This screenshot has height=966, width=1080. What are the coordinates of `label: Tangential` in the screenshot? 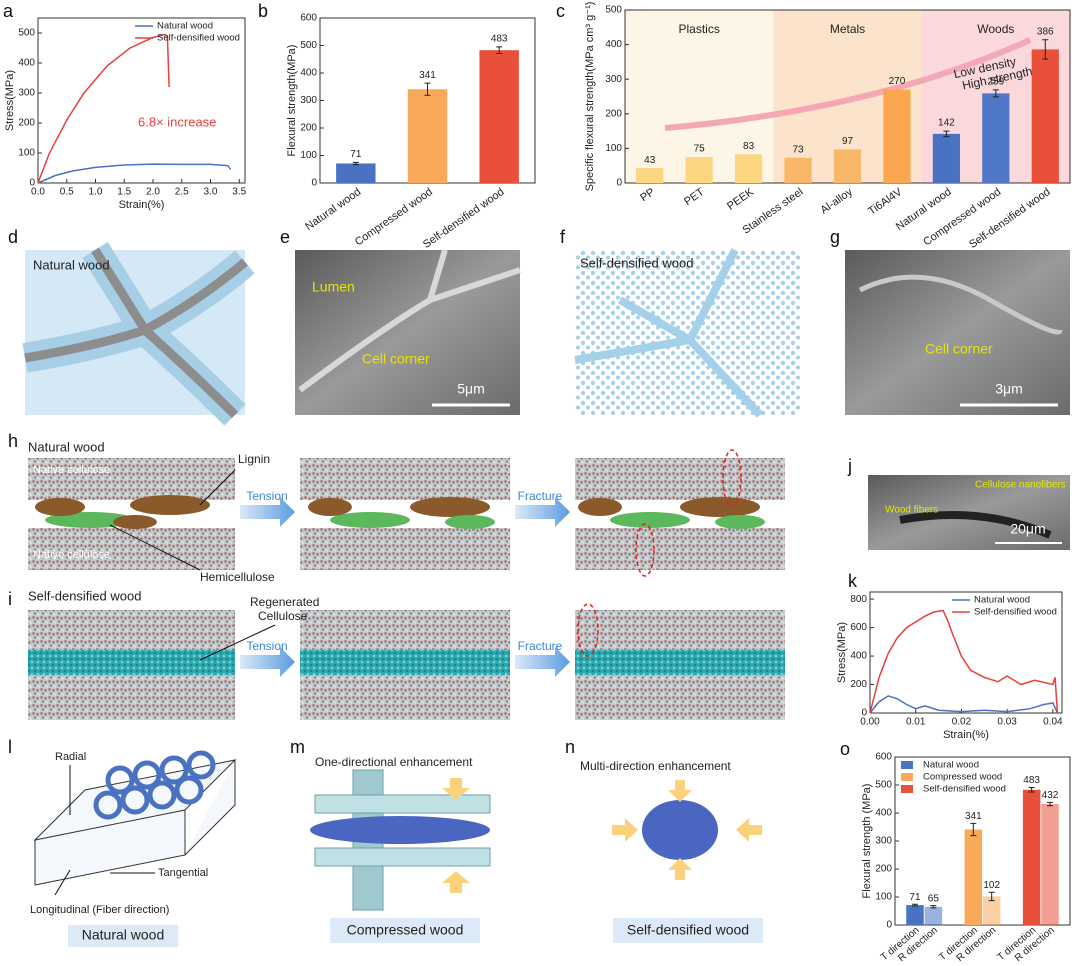 It's located at (183, 873).